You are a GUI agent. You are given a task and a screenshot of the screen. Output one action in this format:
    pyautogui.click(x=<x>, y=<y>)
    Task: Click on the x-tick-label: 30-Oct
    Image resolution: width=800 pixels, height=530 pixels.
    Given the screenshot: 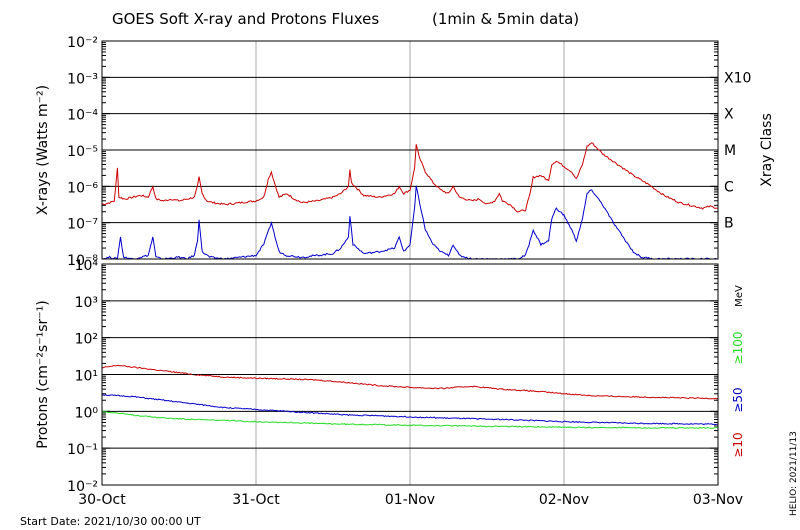 What is the action you would take?
    pyautogui.click(x=102, y=500)
    